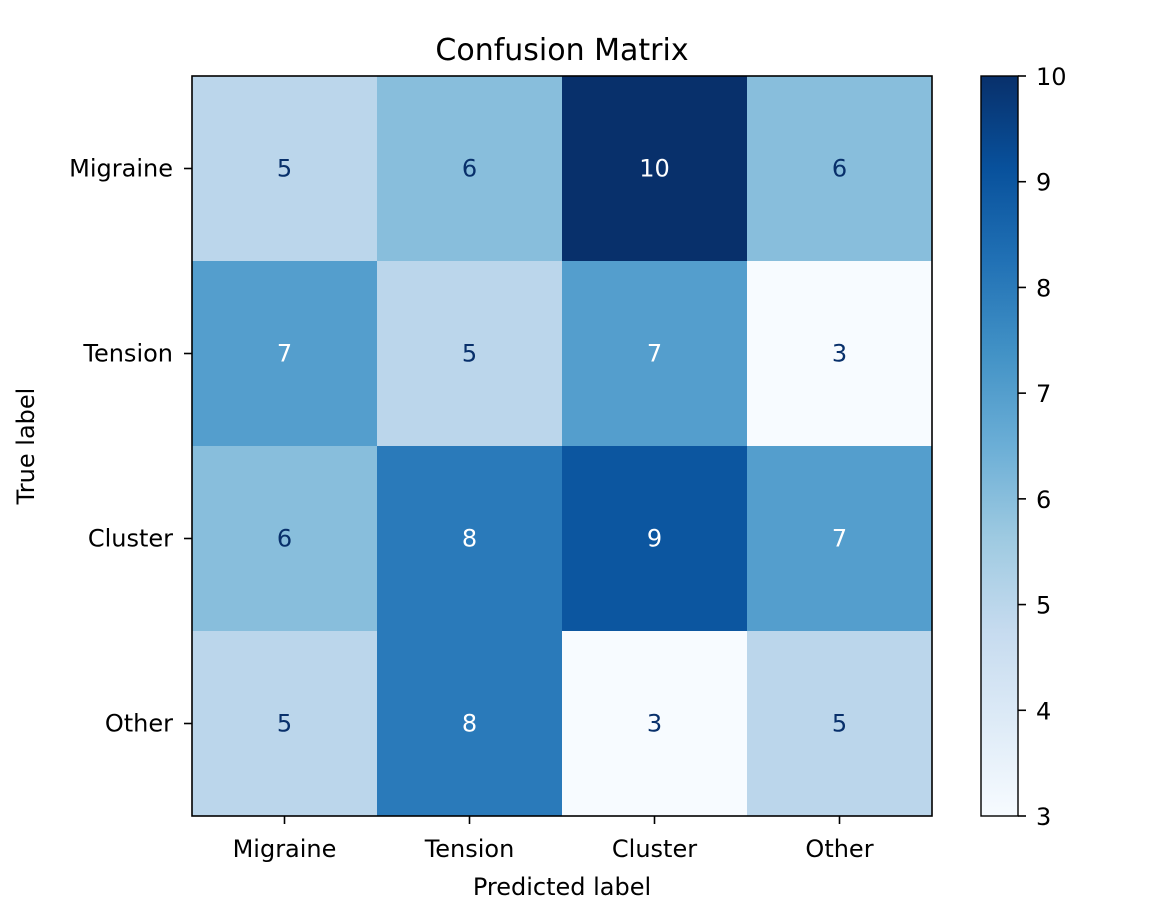 This screenshot has height=911, width=1170. I want to click on cell-value-label: 10, so click(654, 169).